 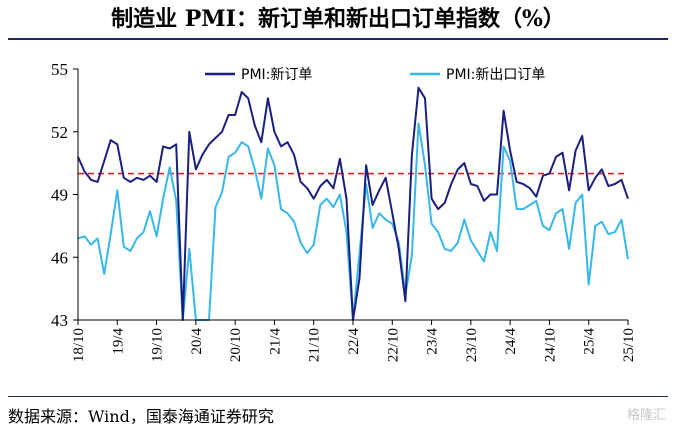 What do you see at coordinates (79, 345) in the screenshot?
I see `x-tick-label: 18/10` at bounding box center [79, 345].